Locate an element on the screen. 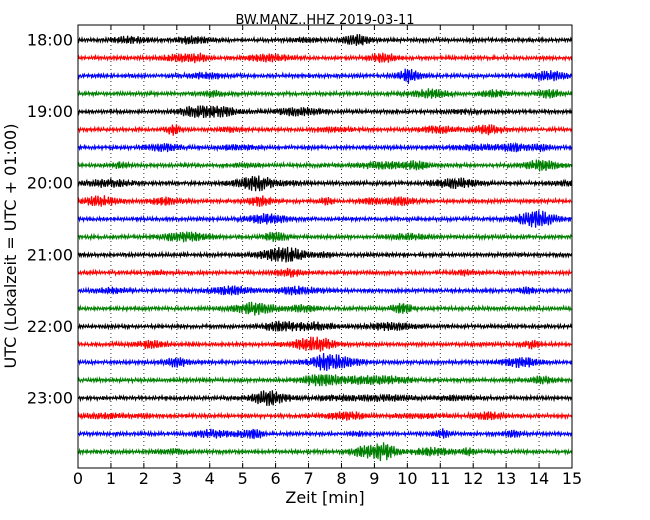 The width and height of the screenshot is (650, 520). x-tick-label: 12 is located at coordinates (473, 478).